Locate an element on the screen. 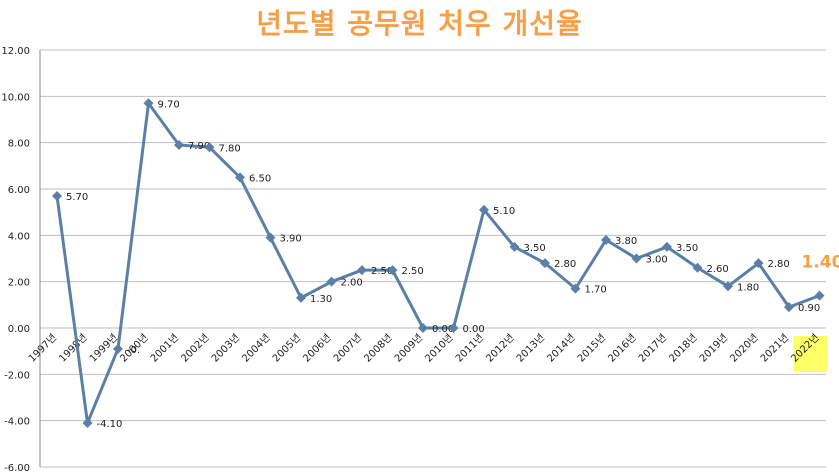  data-label: 3.00 is located at coordinates (657, 260).